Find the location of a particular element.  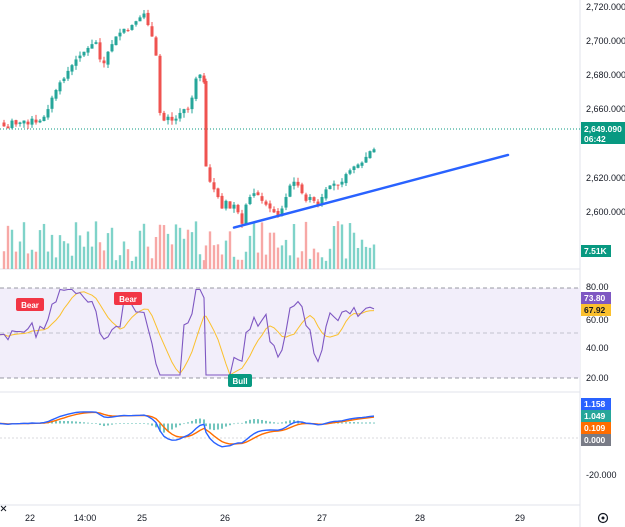

rsi-tick-80: 80.00 is located at coordinates (597, 287).